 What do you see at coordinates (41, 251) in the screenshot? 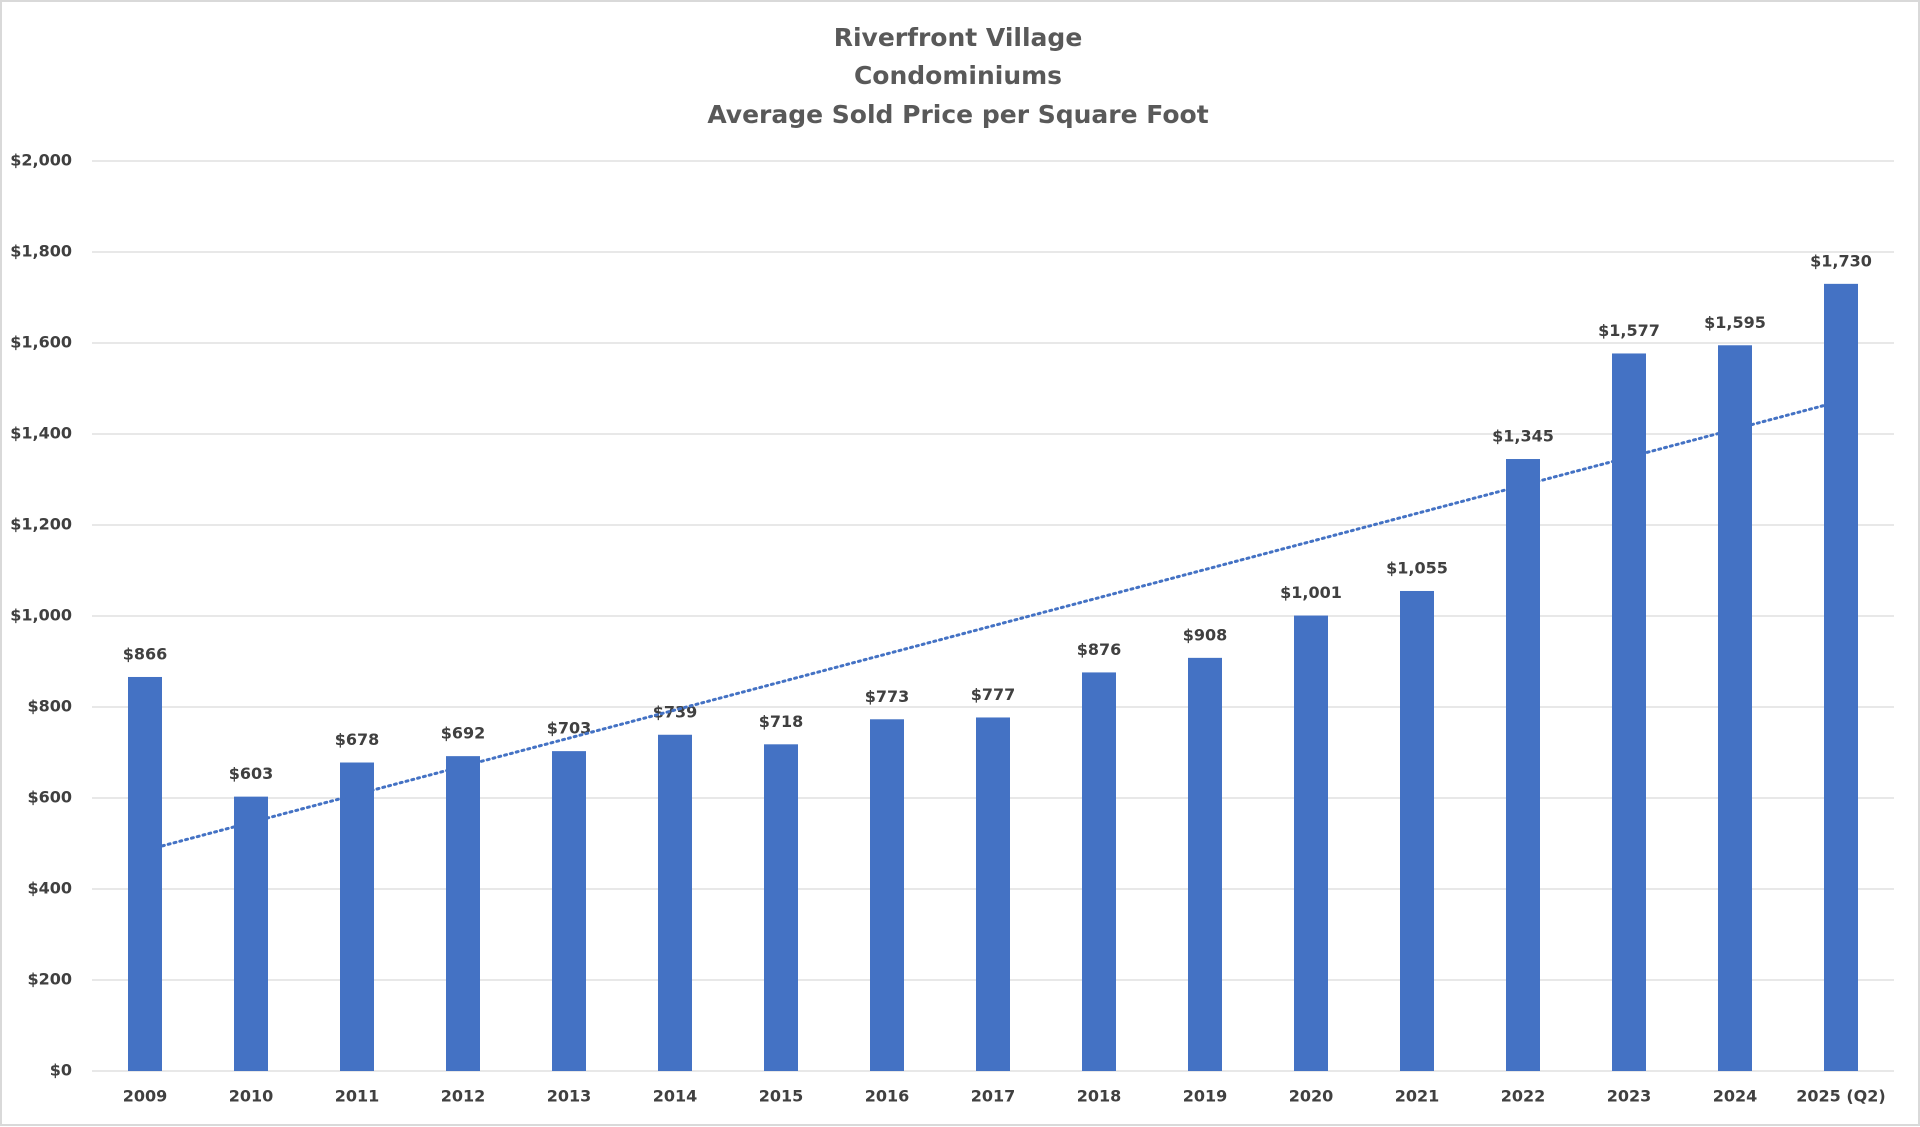
I see `y-tick-label: $1,800` at bounding box center [41, 251].